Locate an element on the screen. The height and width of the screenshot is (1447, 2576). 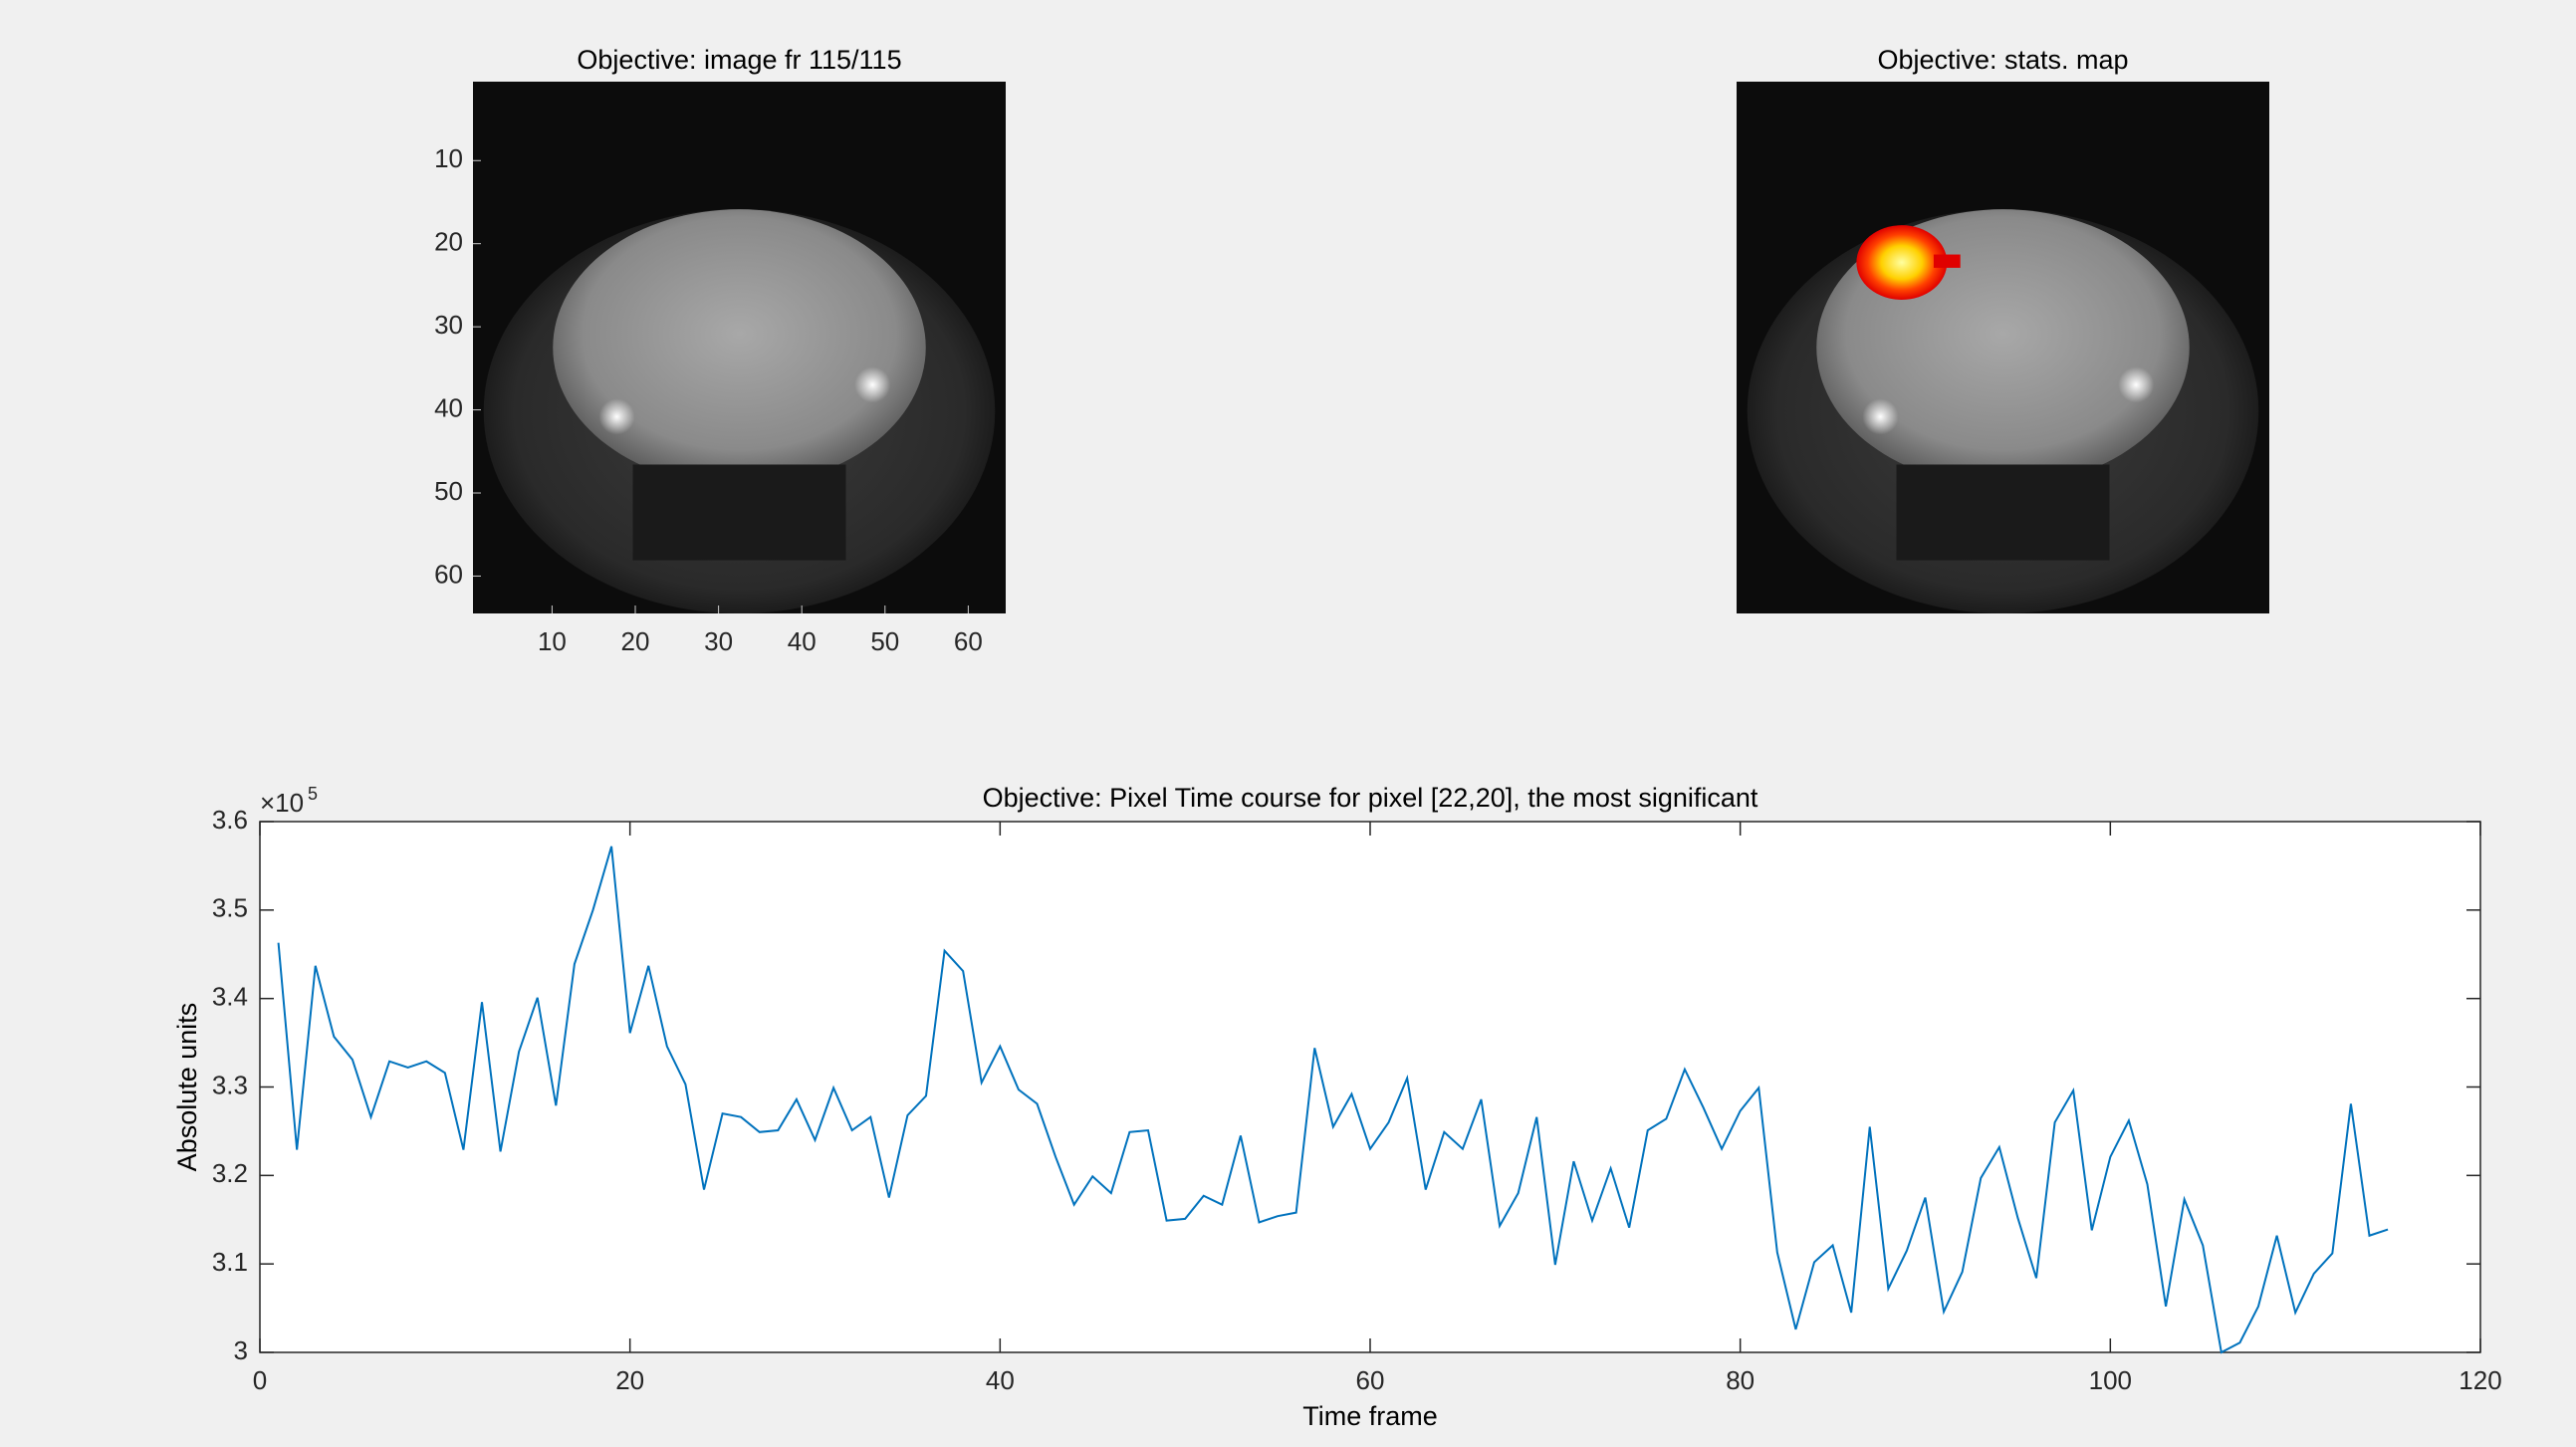
brain is located at coordinates (739, 347).